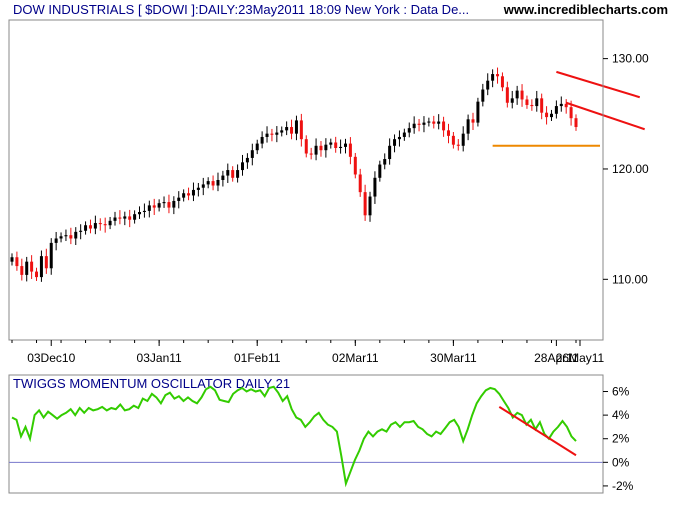 The width and height of the screenshot is (675, 505). Describe the element at coordinates (580, 358) in the screenshot. I see `date-tick-label: 26May11` at that location.